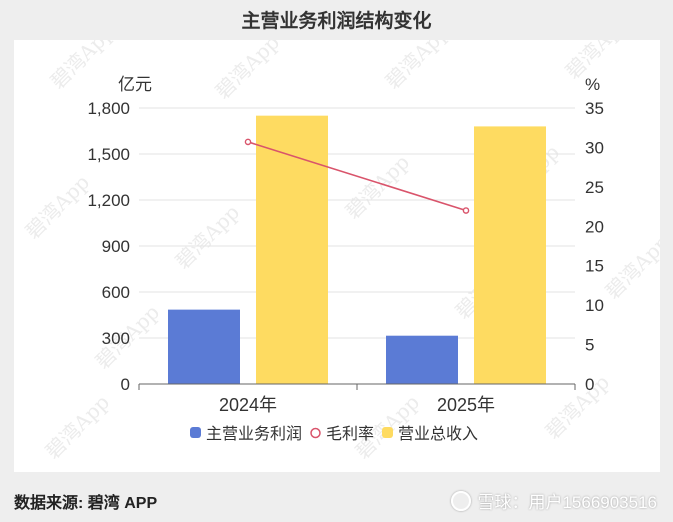  I want to click on chart-title: 主营业务利润结构变化, so click(336, 21).